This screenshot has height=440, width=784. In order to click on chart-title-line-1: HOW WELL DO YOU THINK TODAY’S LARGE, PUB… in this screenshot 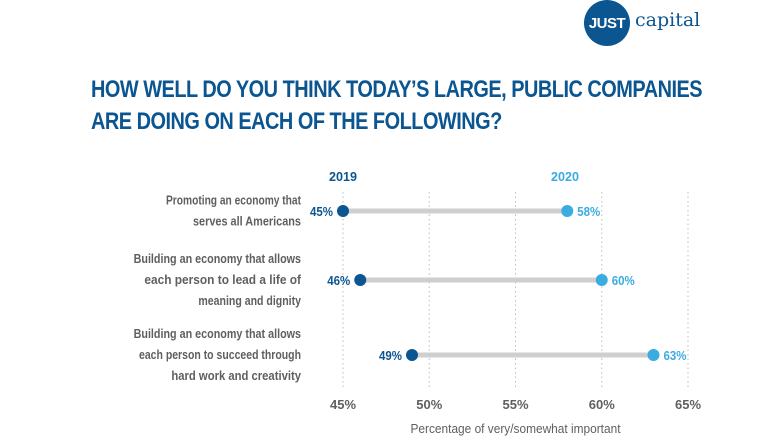, I will do `click(397, 89)`.